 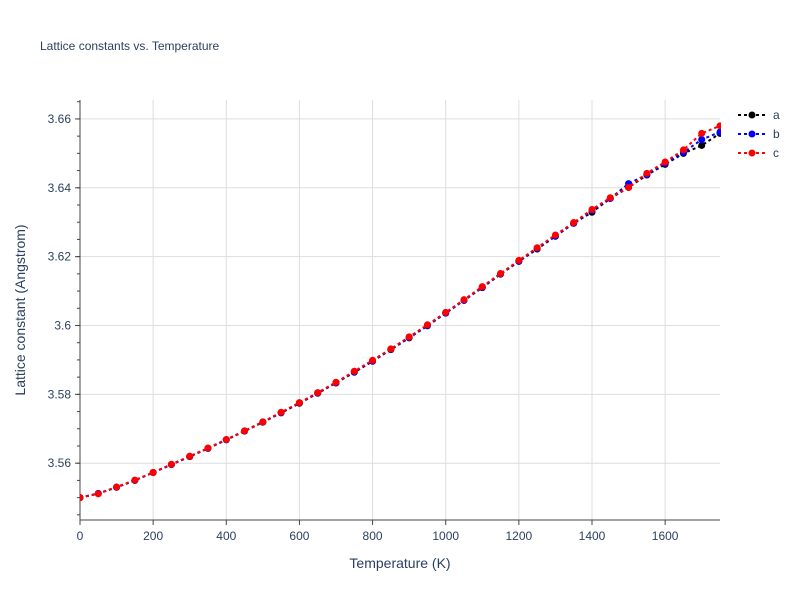 I want to click on x-tick-label: 800, so click(x=373, y=536).